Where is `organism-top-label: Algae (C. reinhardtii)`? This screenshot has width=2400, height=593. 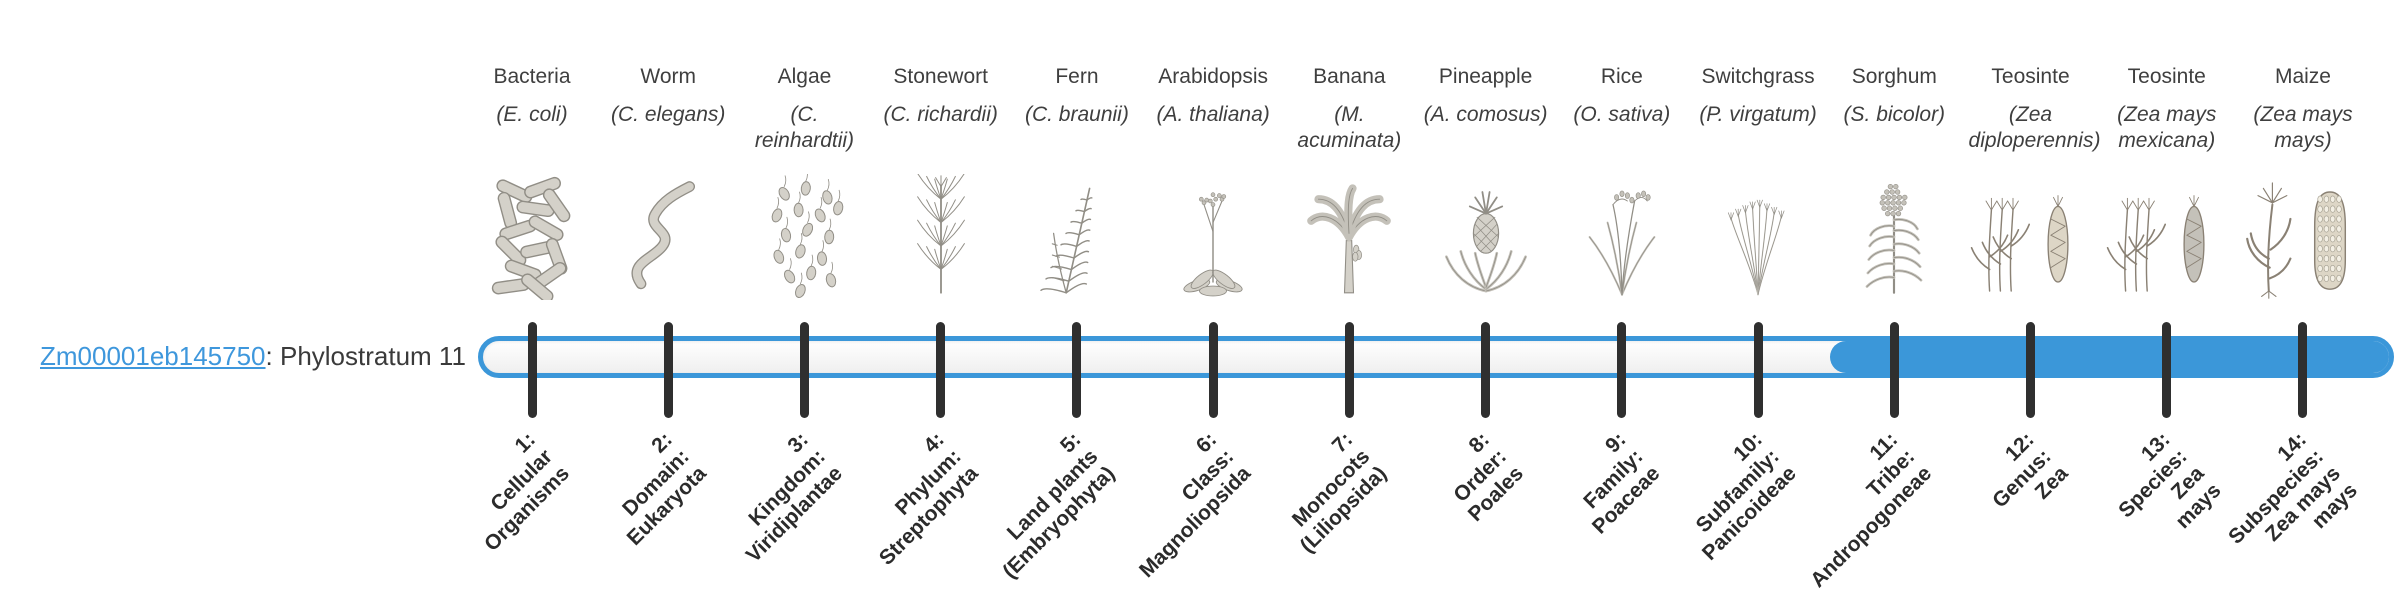
organism-top-label: Algae (C. reinhardtii) is located at coordinates (804, 109).